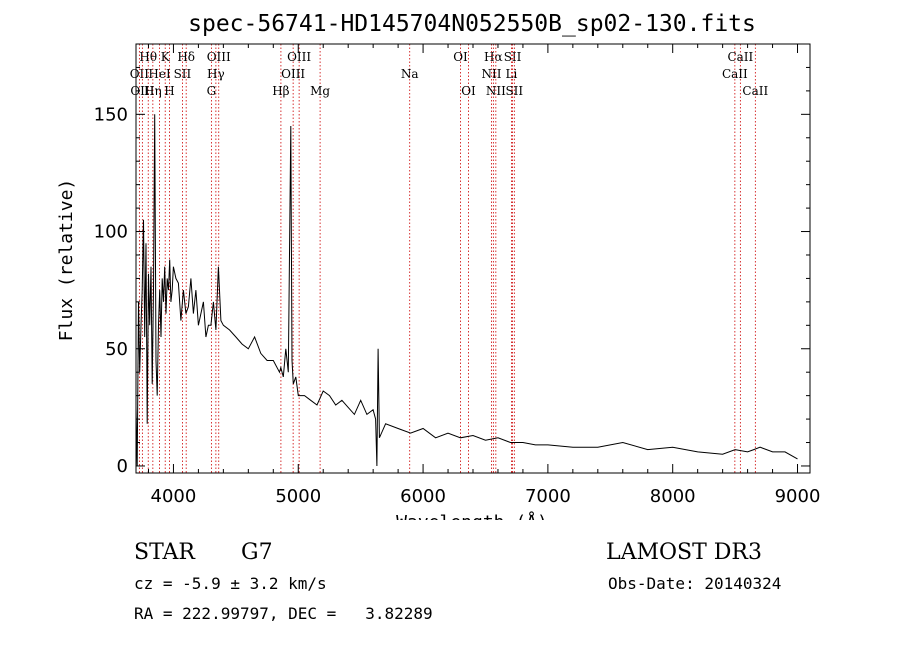  Describe the element at coordinates (684, 552) in the screenshot. I see `survey-name: LAMOST DR3` at that location.